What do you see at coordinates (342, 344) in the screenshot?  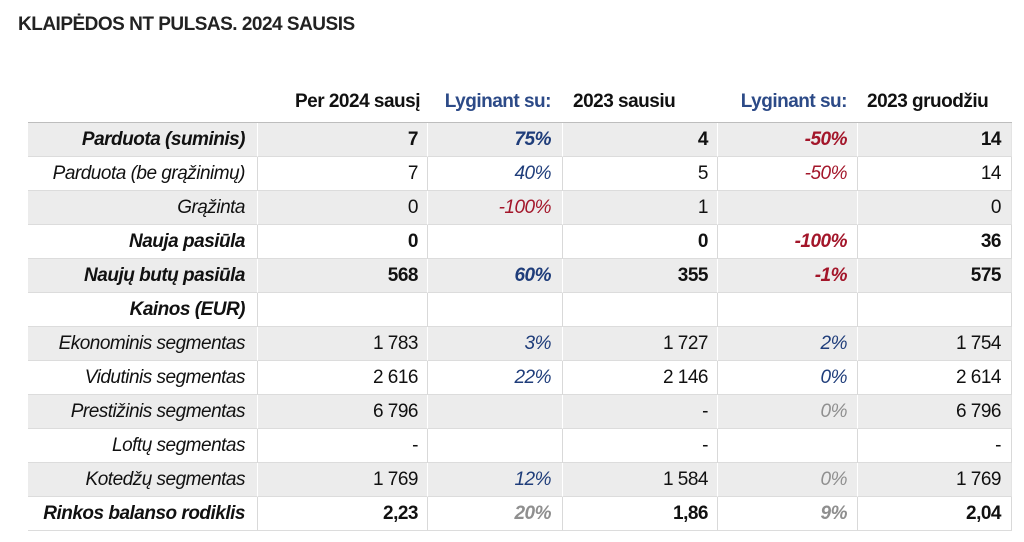 I see `value-cell: 1 783` at bounding box center [342, 344].